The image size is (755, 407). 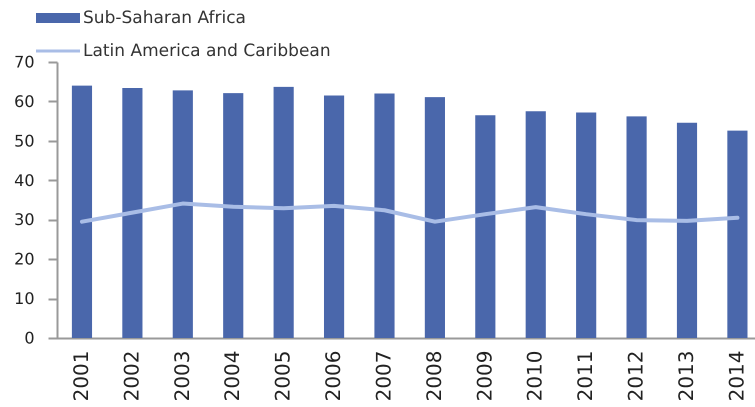 What do you see at coordinates (484, 376) in the screenshot?
I see `x-tick-label: 2009` at bounding box center [484, 376].